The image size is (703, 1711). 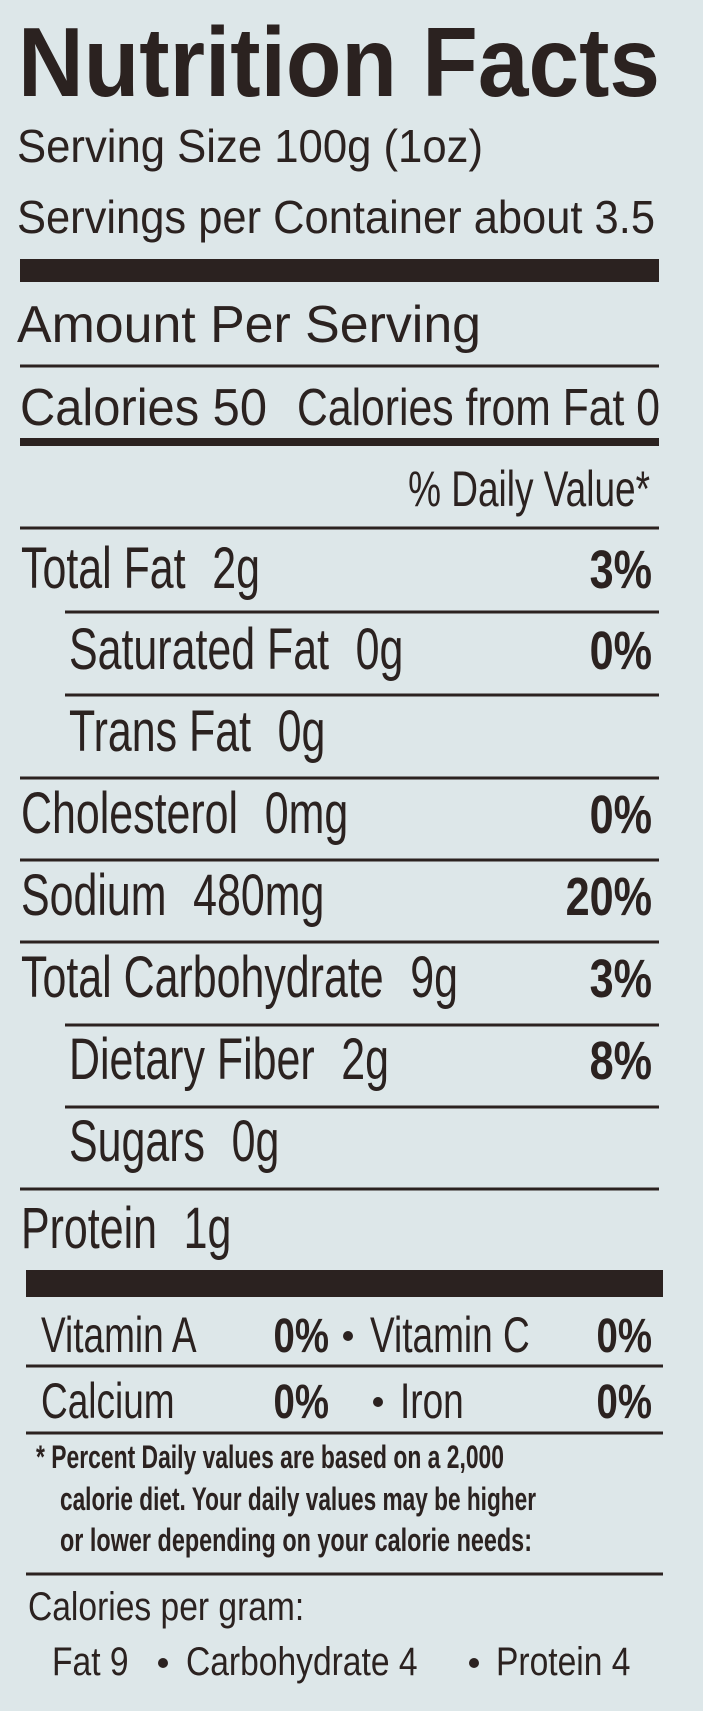 What do you see at coordinates (103, 568) in the screenshot?
I see `nutrient-label: Total Fat` at bounding box center [103, 568].